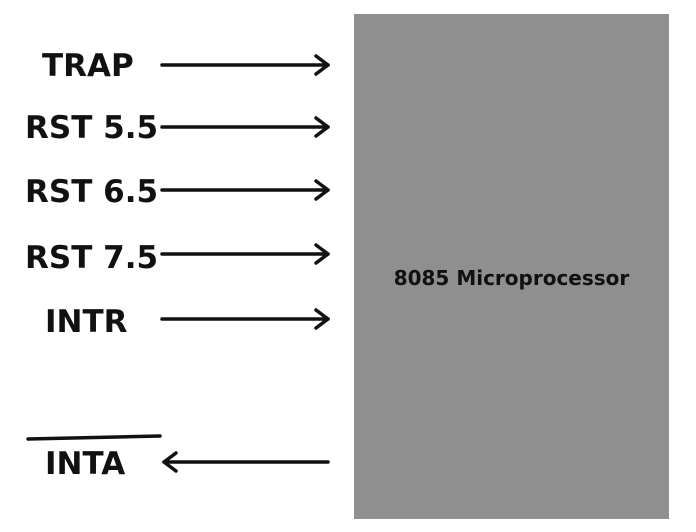  What do you see at coordinates (245, 254) in the screenshot?
I see `rst75-arrow` at bounding box center [245, 254].